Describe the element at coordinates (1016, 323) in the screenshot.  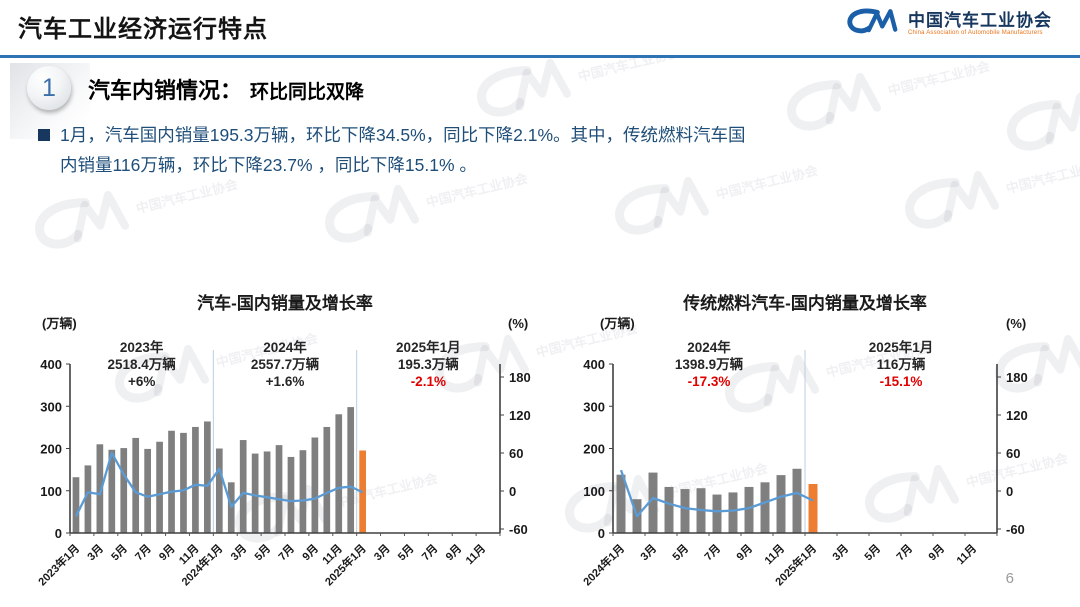
I see `right-axis-unit: (%)` at that location.